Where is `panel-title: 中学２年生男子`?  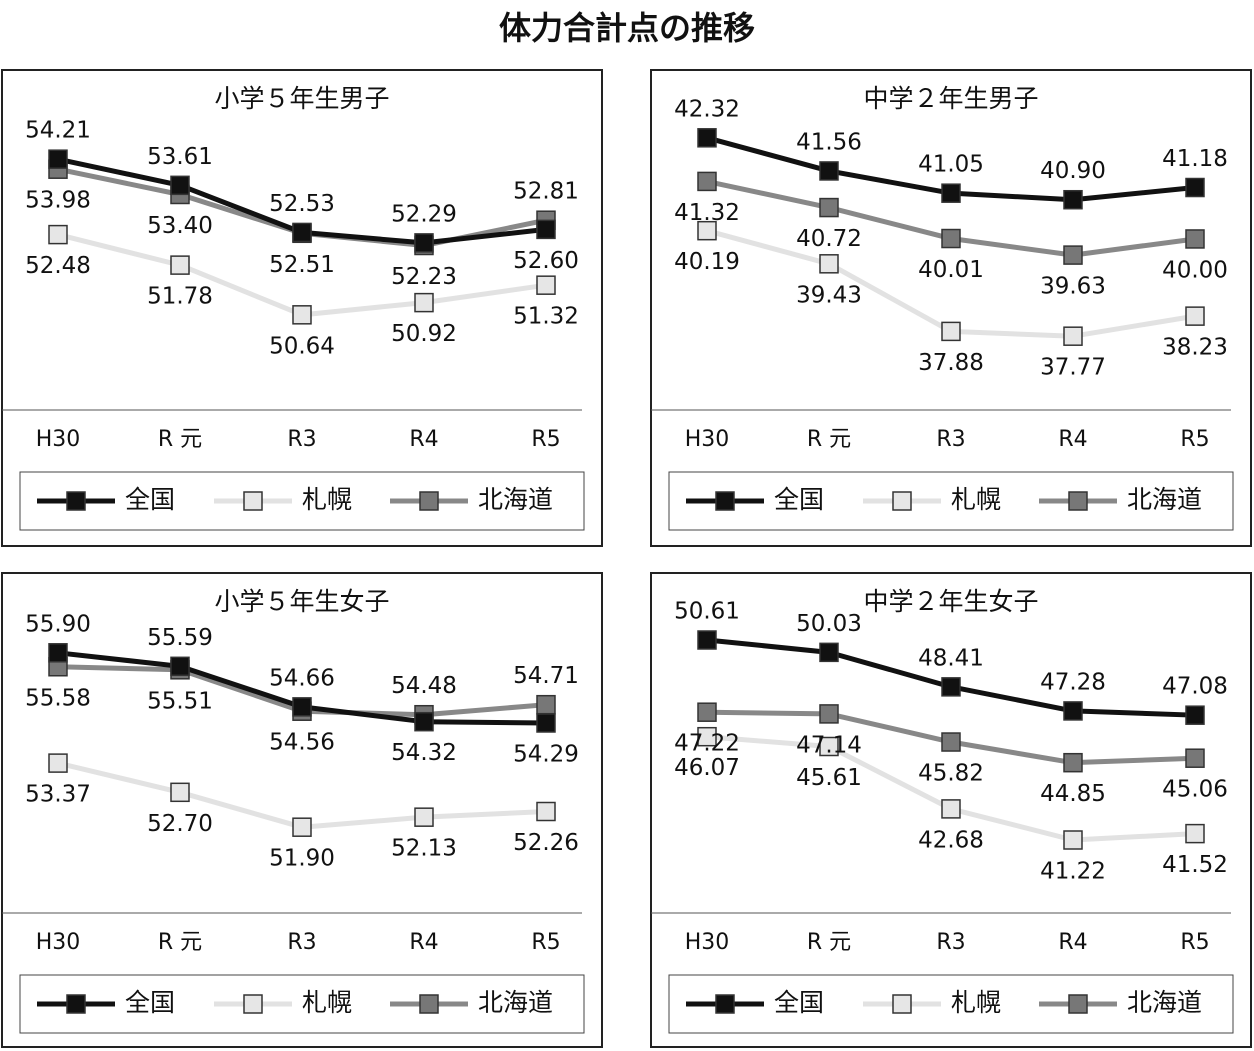
panel-title: 中学２年生男子 is located at coordinates (950, 98).